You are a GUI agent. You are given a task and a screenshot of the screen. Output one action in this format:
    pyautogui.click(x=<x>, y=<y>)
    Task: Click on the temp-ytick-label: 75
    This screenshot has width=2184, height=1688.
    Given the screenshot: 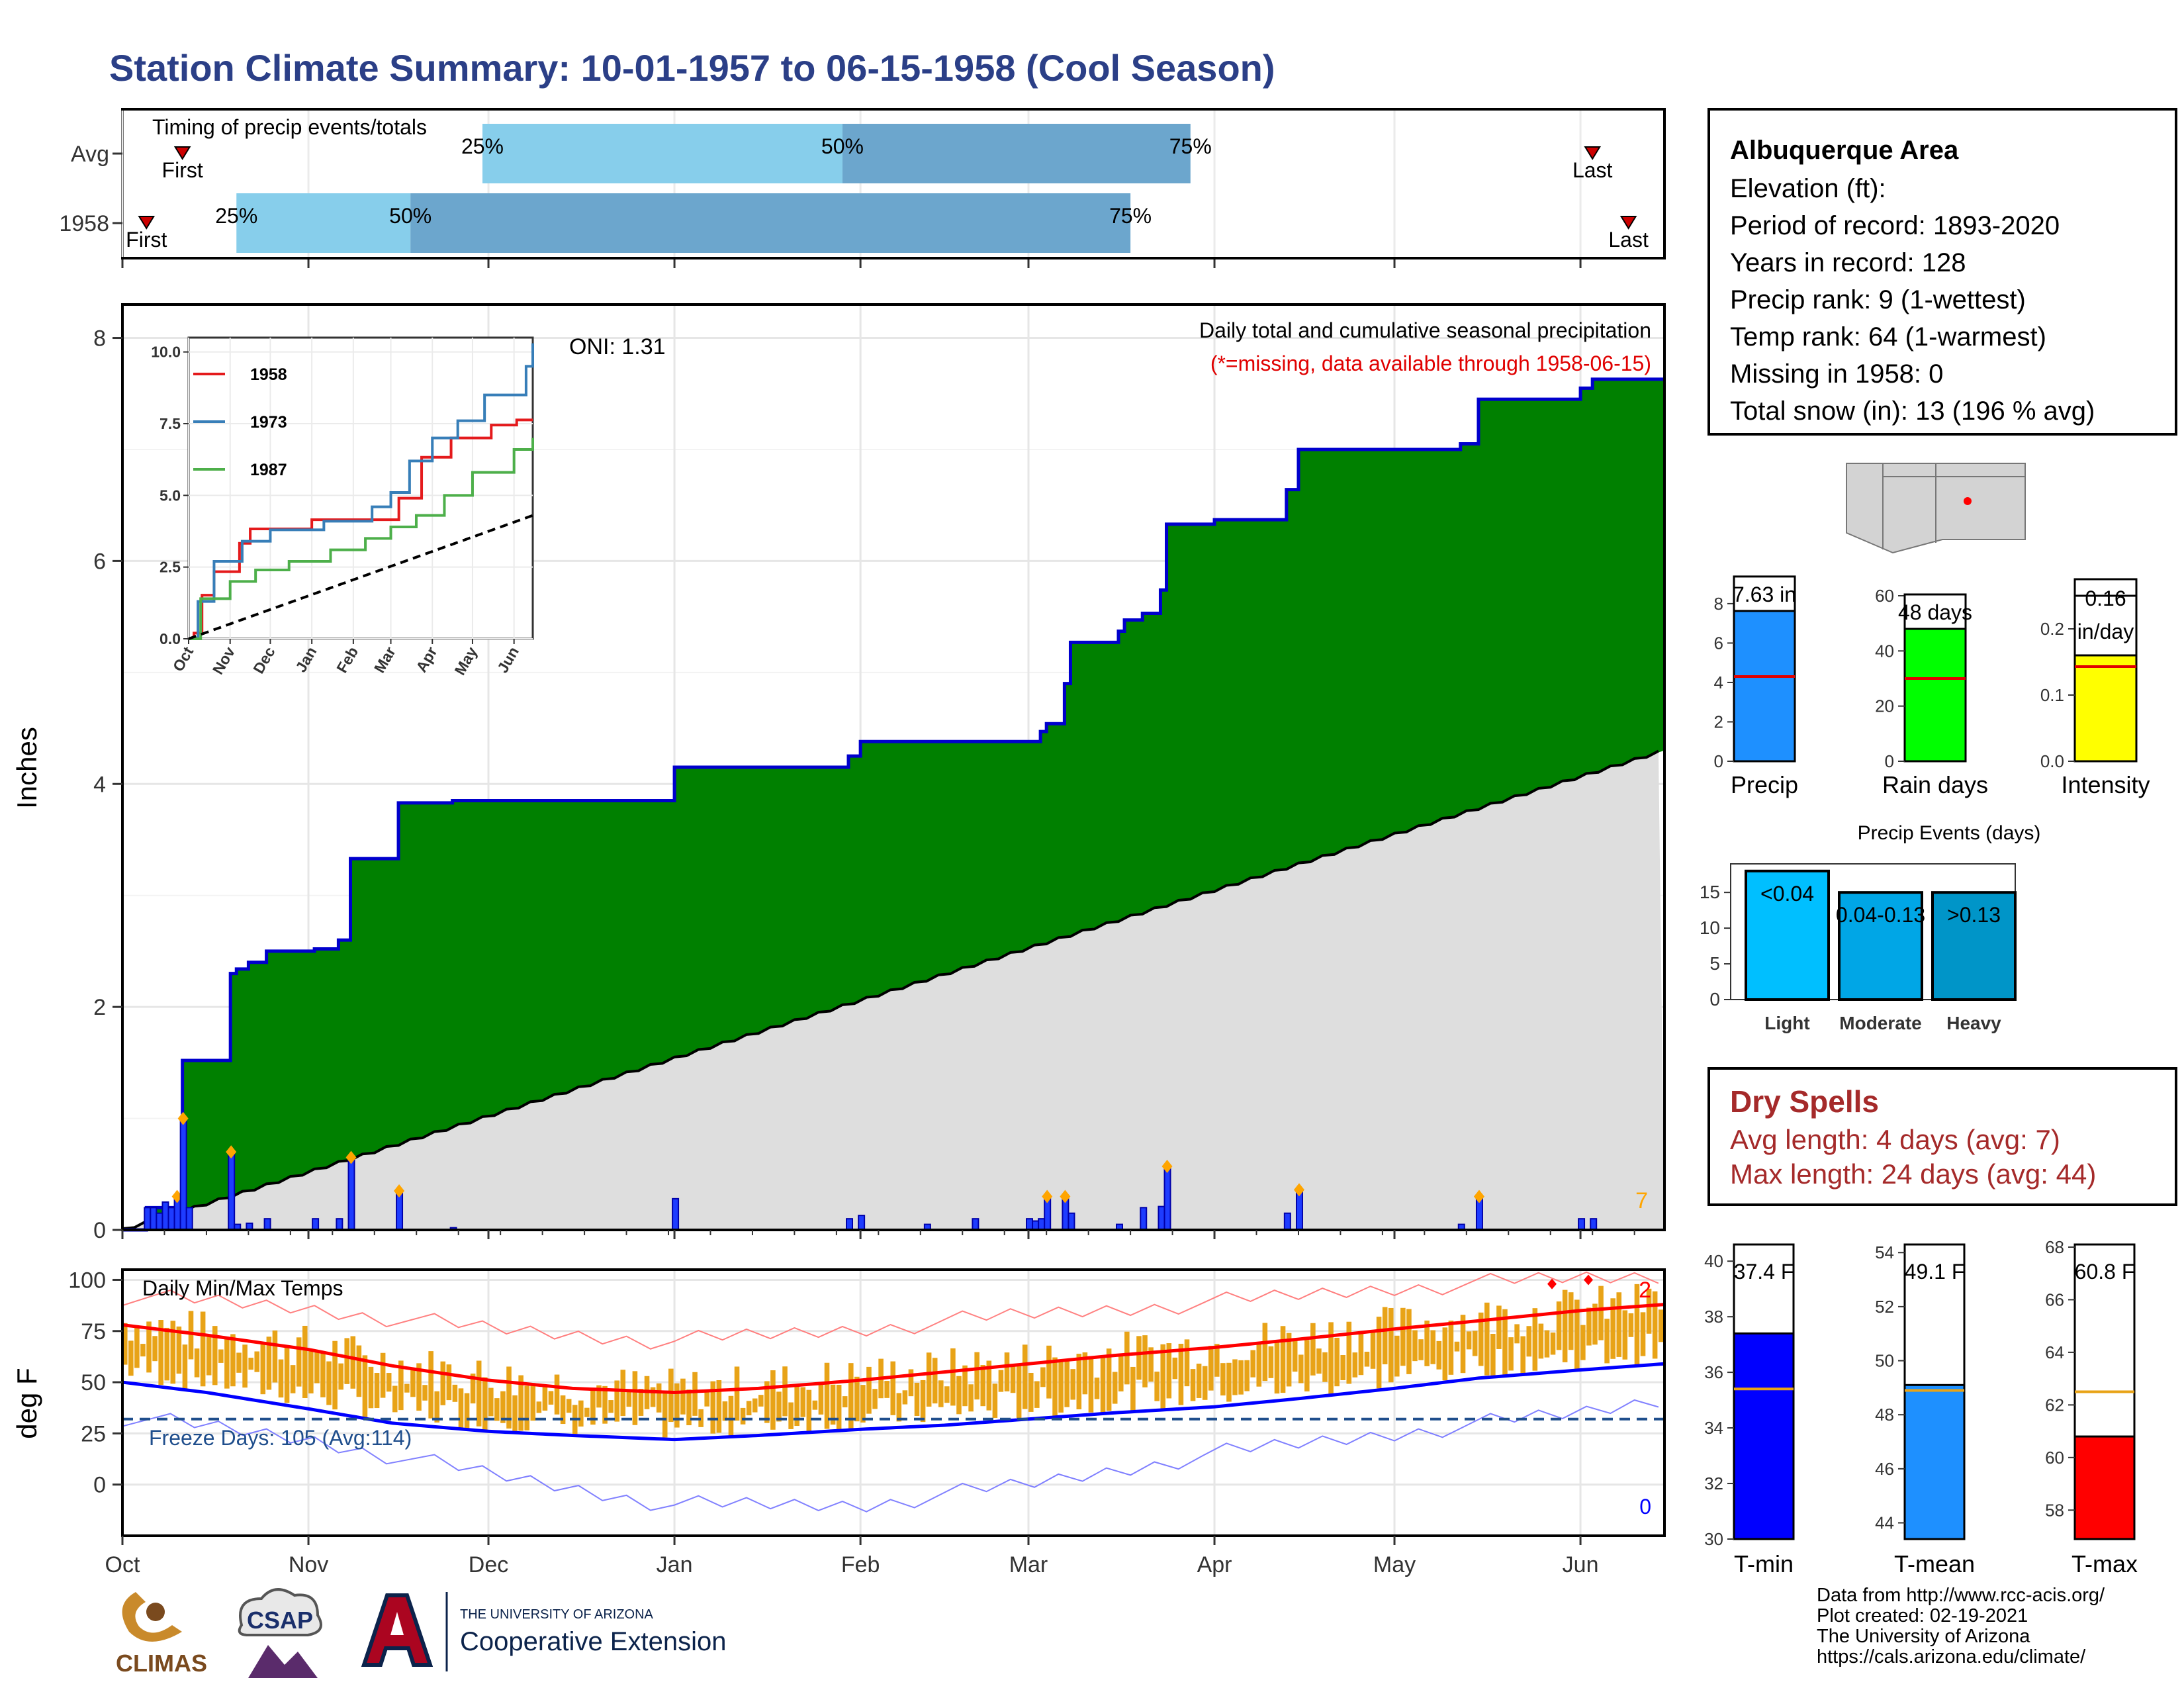 What is the action you would take?
    pyautogui.click(x=93, y=1331)
    